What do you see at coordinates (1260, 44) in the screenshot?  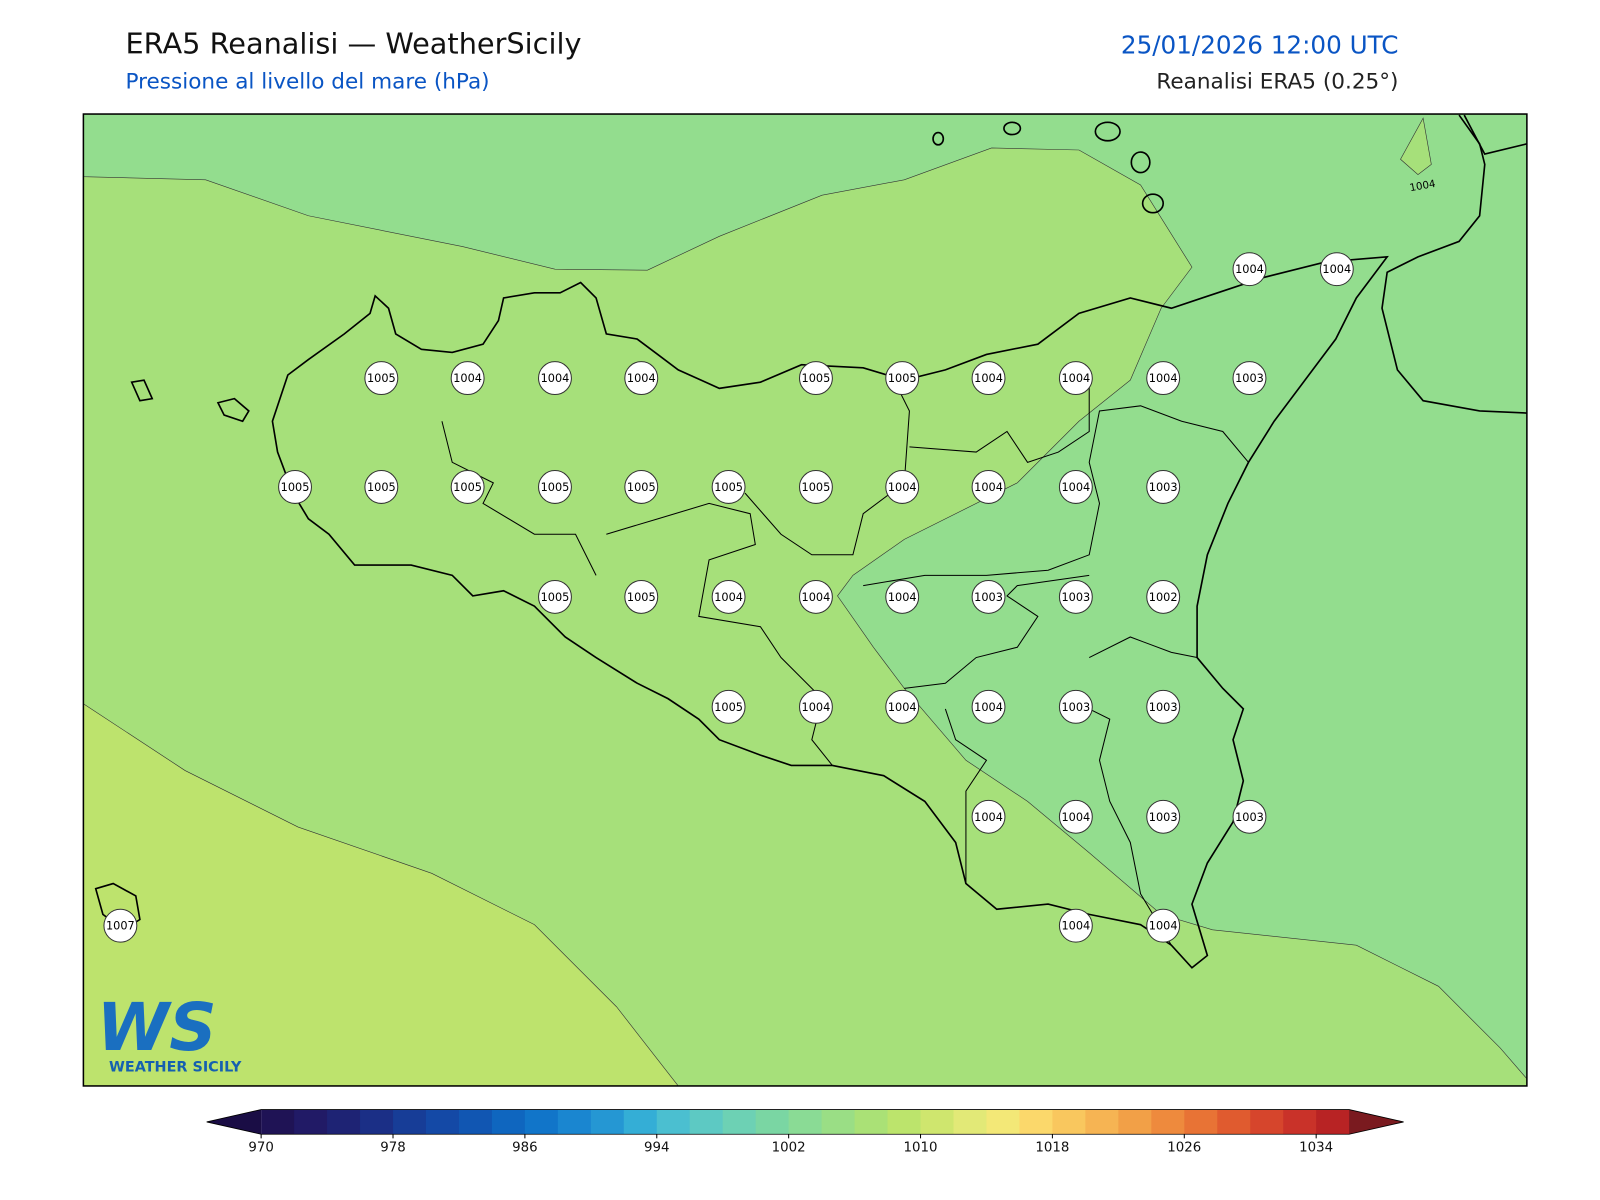 I see `valid-time: 25/01/2026 12:00 UTC` at bounding box center [1260, 44].